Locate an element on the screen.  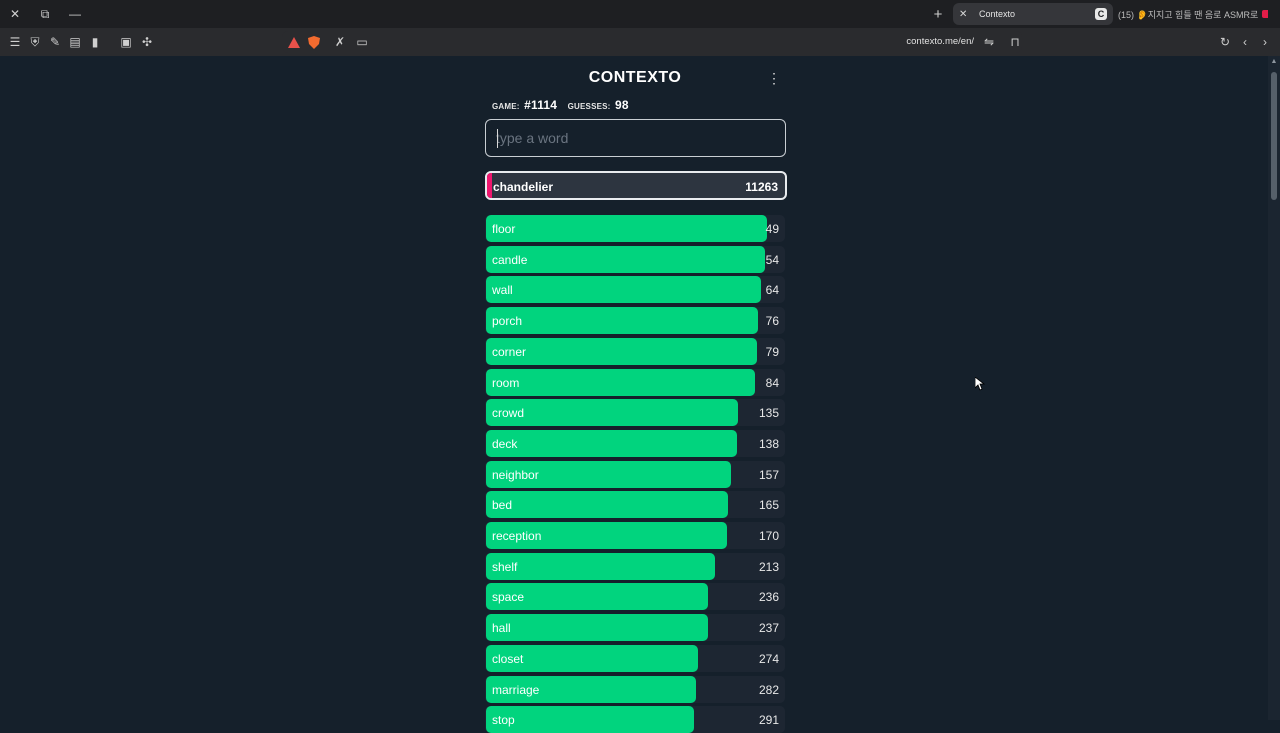
last-guess-marker is located at coordinates (489, 185).